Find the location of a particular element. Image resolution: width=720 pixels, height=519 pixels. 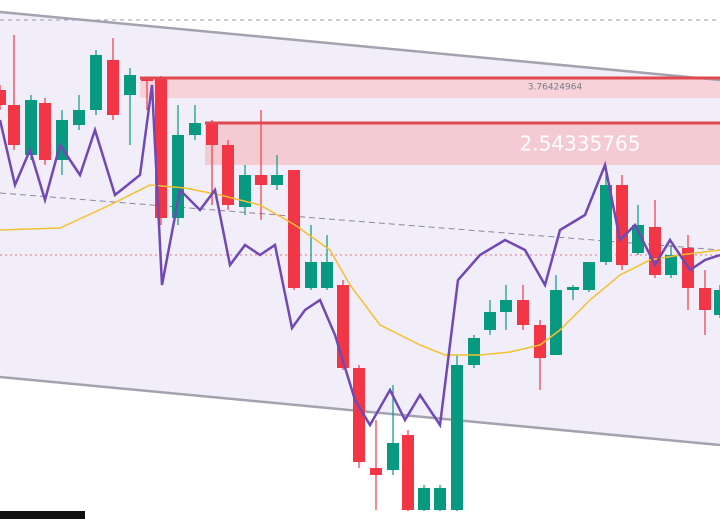

zone-label: 2.54335765 is located at coordinates (580, 144).